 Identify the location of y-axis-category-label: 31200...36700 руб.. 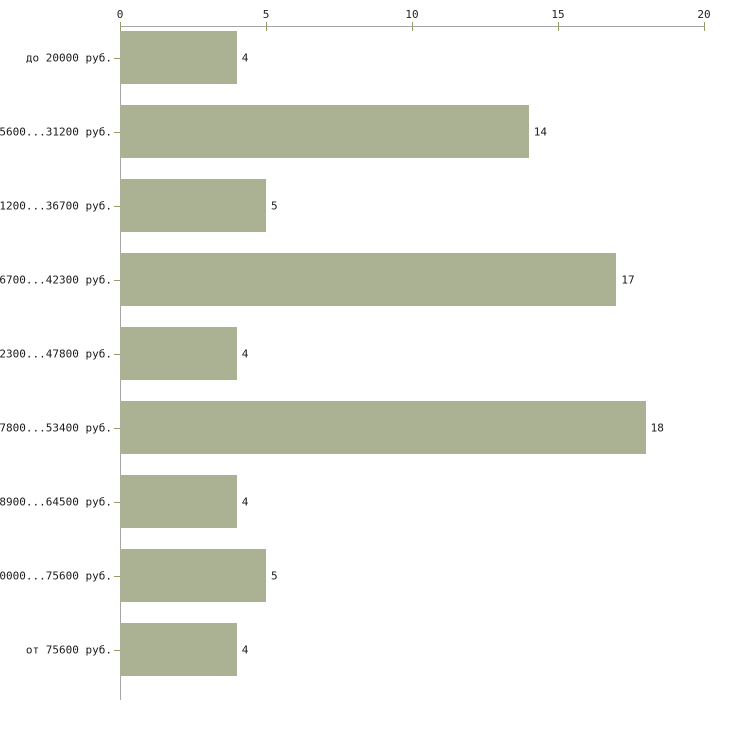
(56, 205).